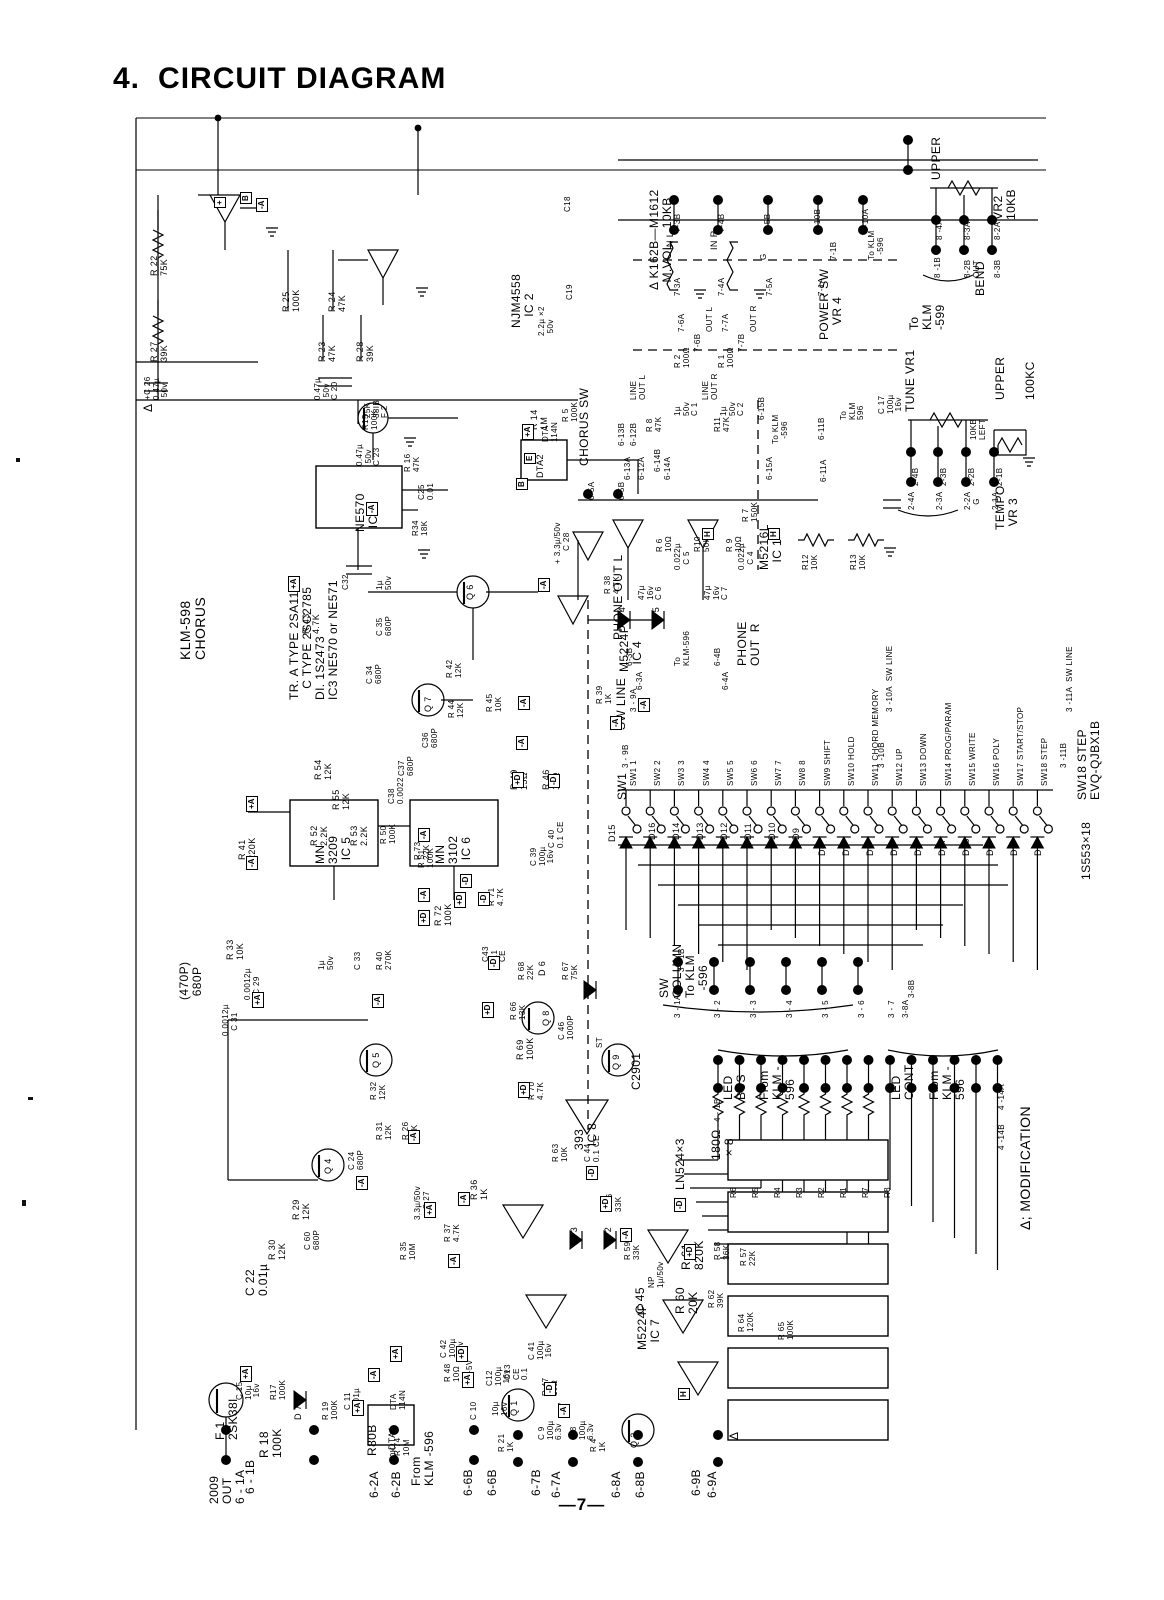 The image size is (1164, 1600). What do you see at coordinates (341, 799) in the screenshot?
I see `schematic-label: R 55 12K` at bounding box center [341, 799].